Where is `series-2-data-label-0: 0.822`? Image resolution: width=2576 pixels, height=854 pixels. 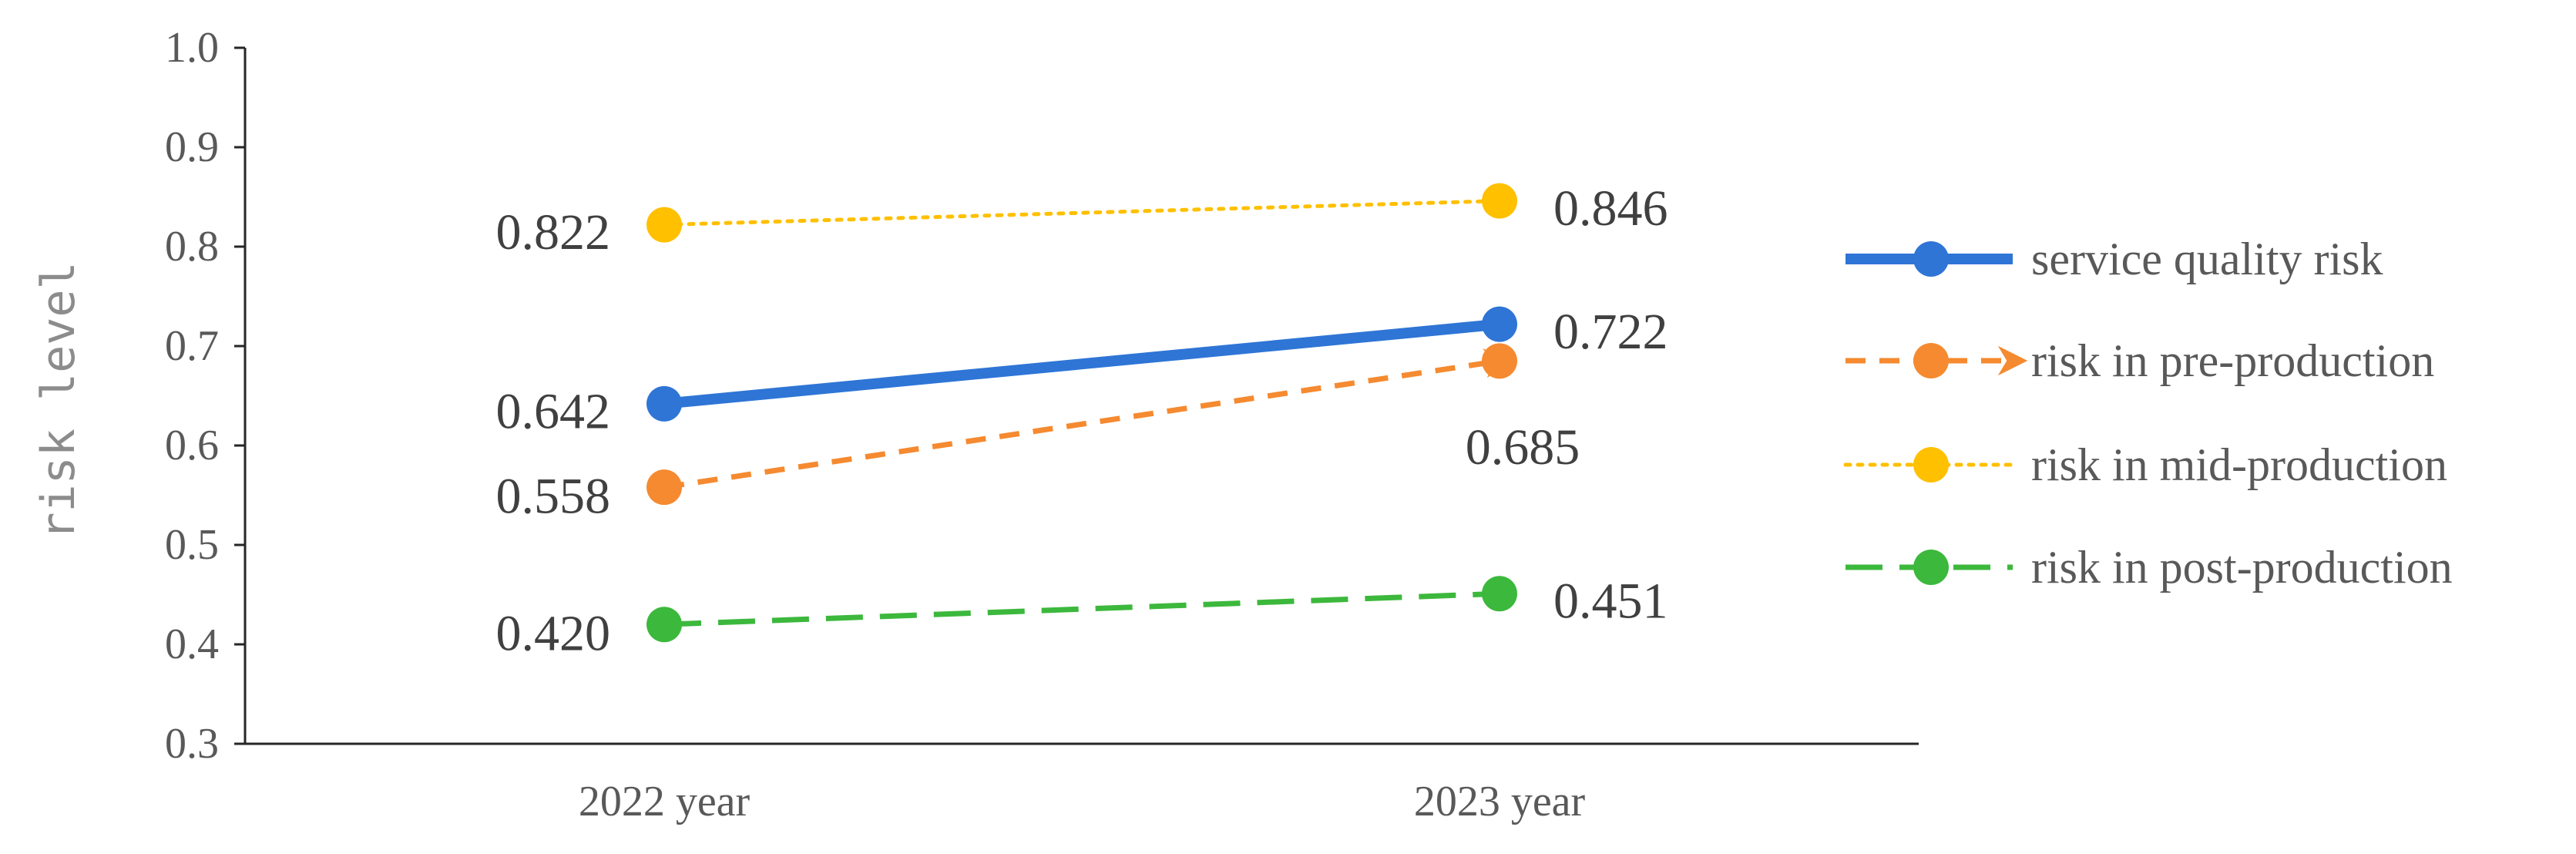
series-2-data-label-0: 0.822 is located at coordinates (553, 233).